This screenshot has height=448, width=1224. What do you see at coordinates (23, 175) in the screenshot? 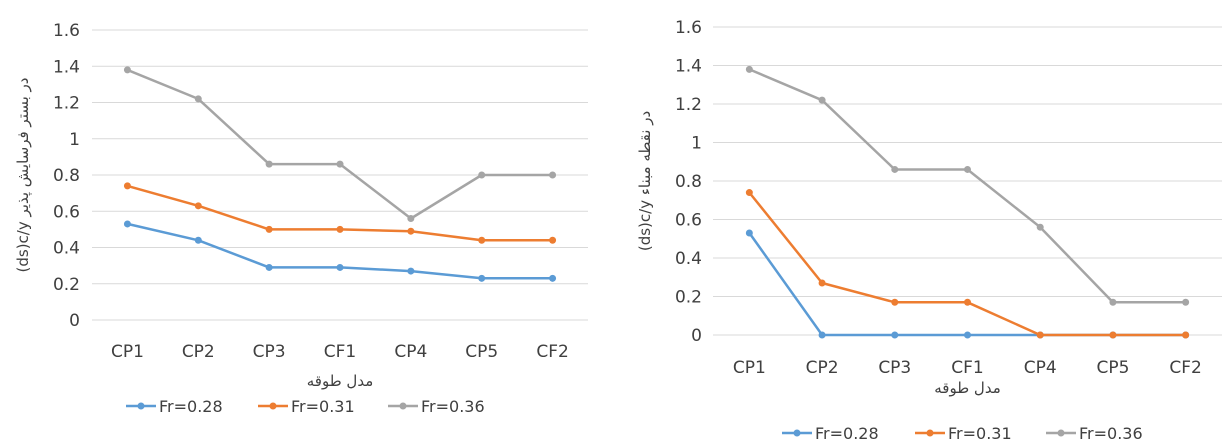
I see `y-axis-label: (ds)c/y در بستر فرسایش پذیر` at bounding box center [23, 175].